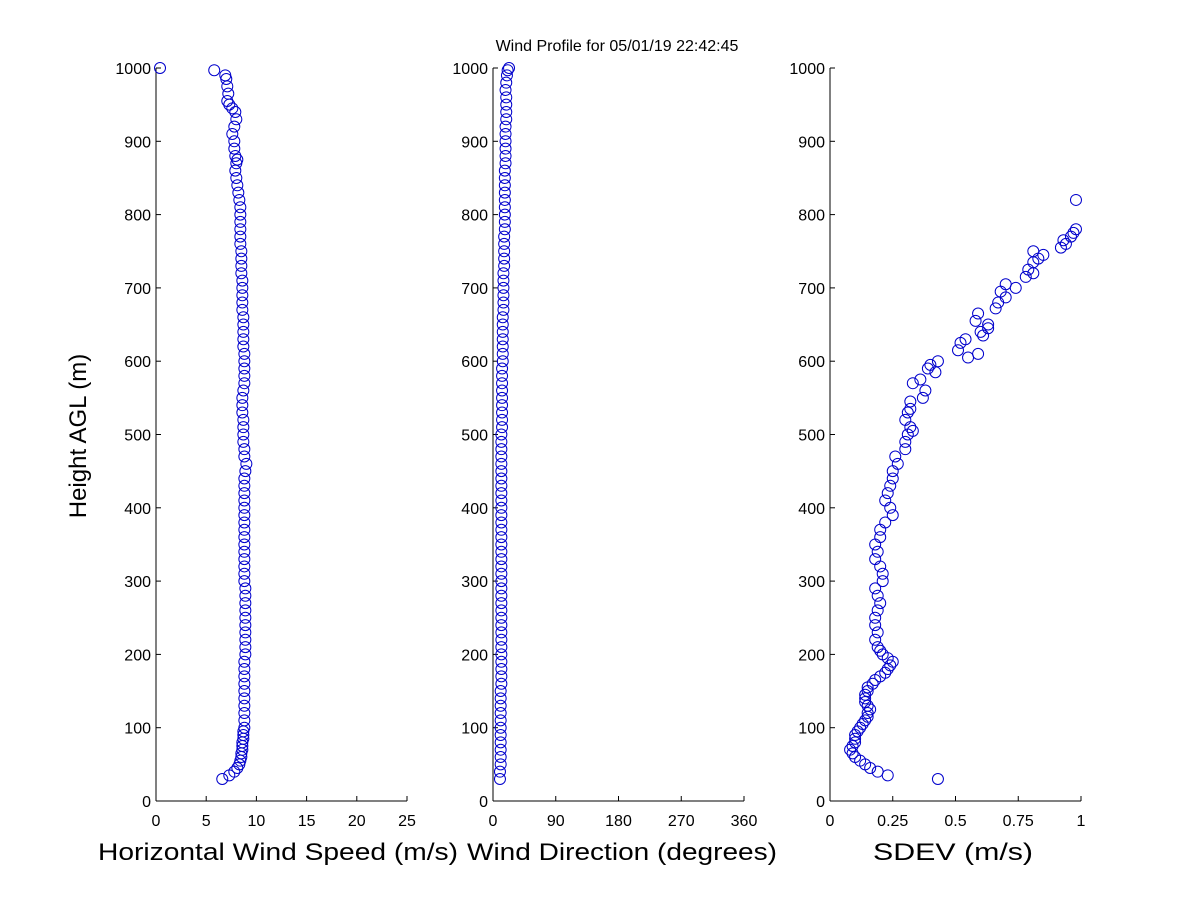 The height and width of the screenshot is (900, 1200). I want to click on sdev-y-tick-label: 500, so click(811, 436).